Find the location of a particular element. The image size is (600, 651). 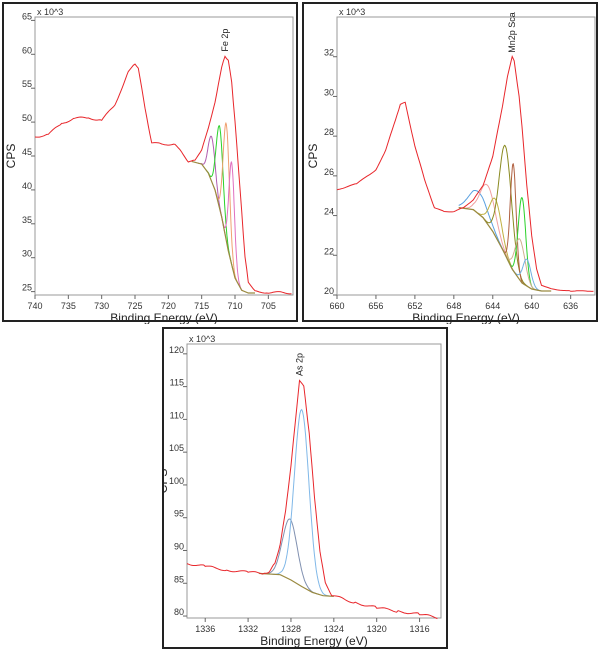

x-tick-label: 1320 is located at coordinates (377, 629).